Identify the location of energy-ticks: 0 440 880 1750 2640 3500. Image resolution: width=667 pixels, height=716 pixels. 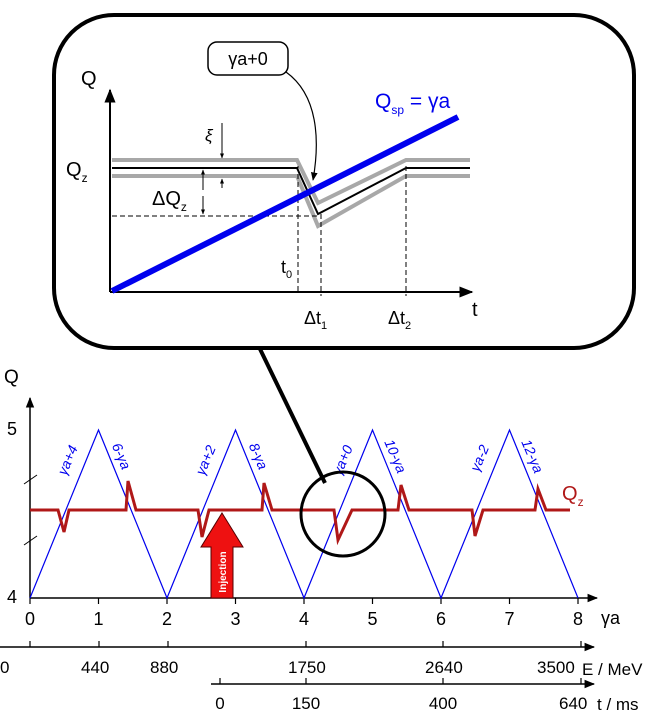
(291, 659).